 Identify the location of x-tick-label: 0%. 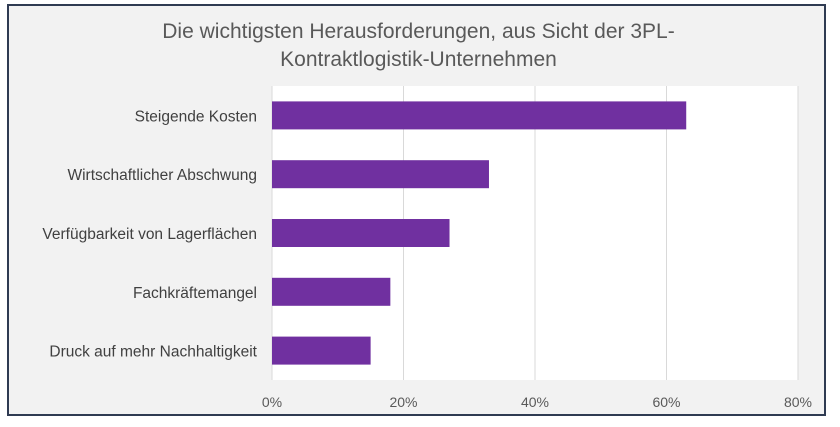
(272, 402).